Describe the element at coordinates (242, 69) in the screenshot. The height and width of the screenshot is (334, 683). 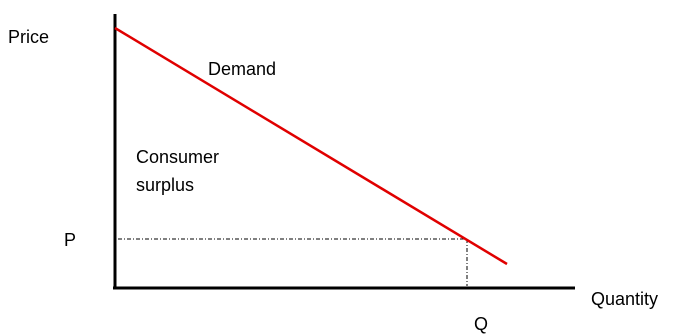
I see `demand-label: Demand` at that location.